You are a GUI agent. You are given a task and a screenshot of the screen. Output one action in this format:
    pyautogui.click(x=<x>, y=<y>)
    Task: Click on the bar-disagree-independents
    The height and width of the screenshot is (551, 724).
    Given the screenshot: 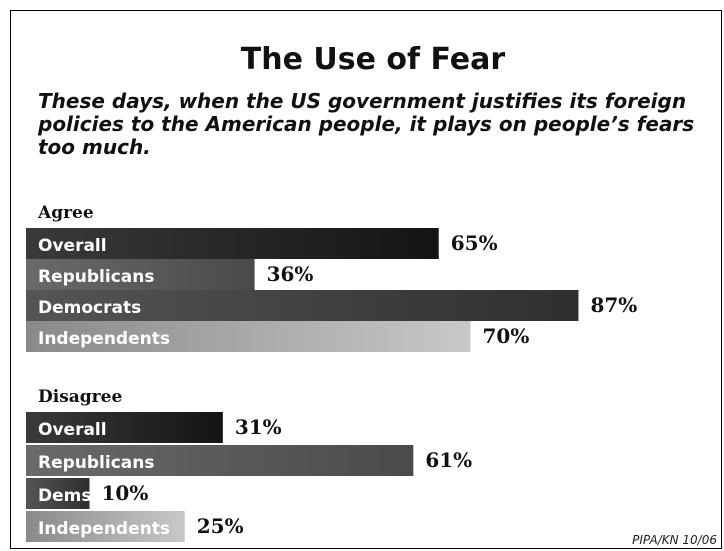 What is the action you would take?
    pyautogui.click(x=105, y=526)
    